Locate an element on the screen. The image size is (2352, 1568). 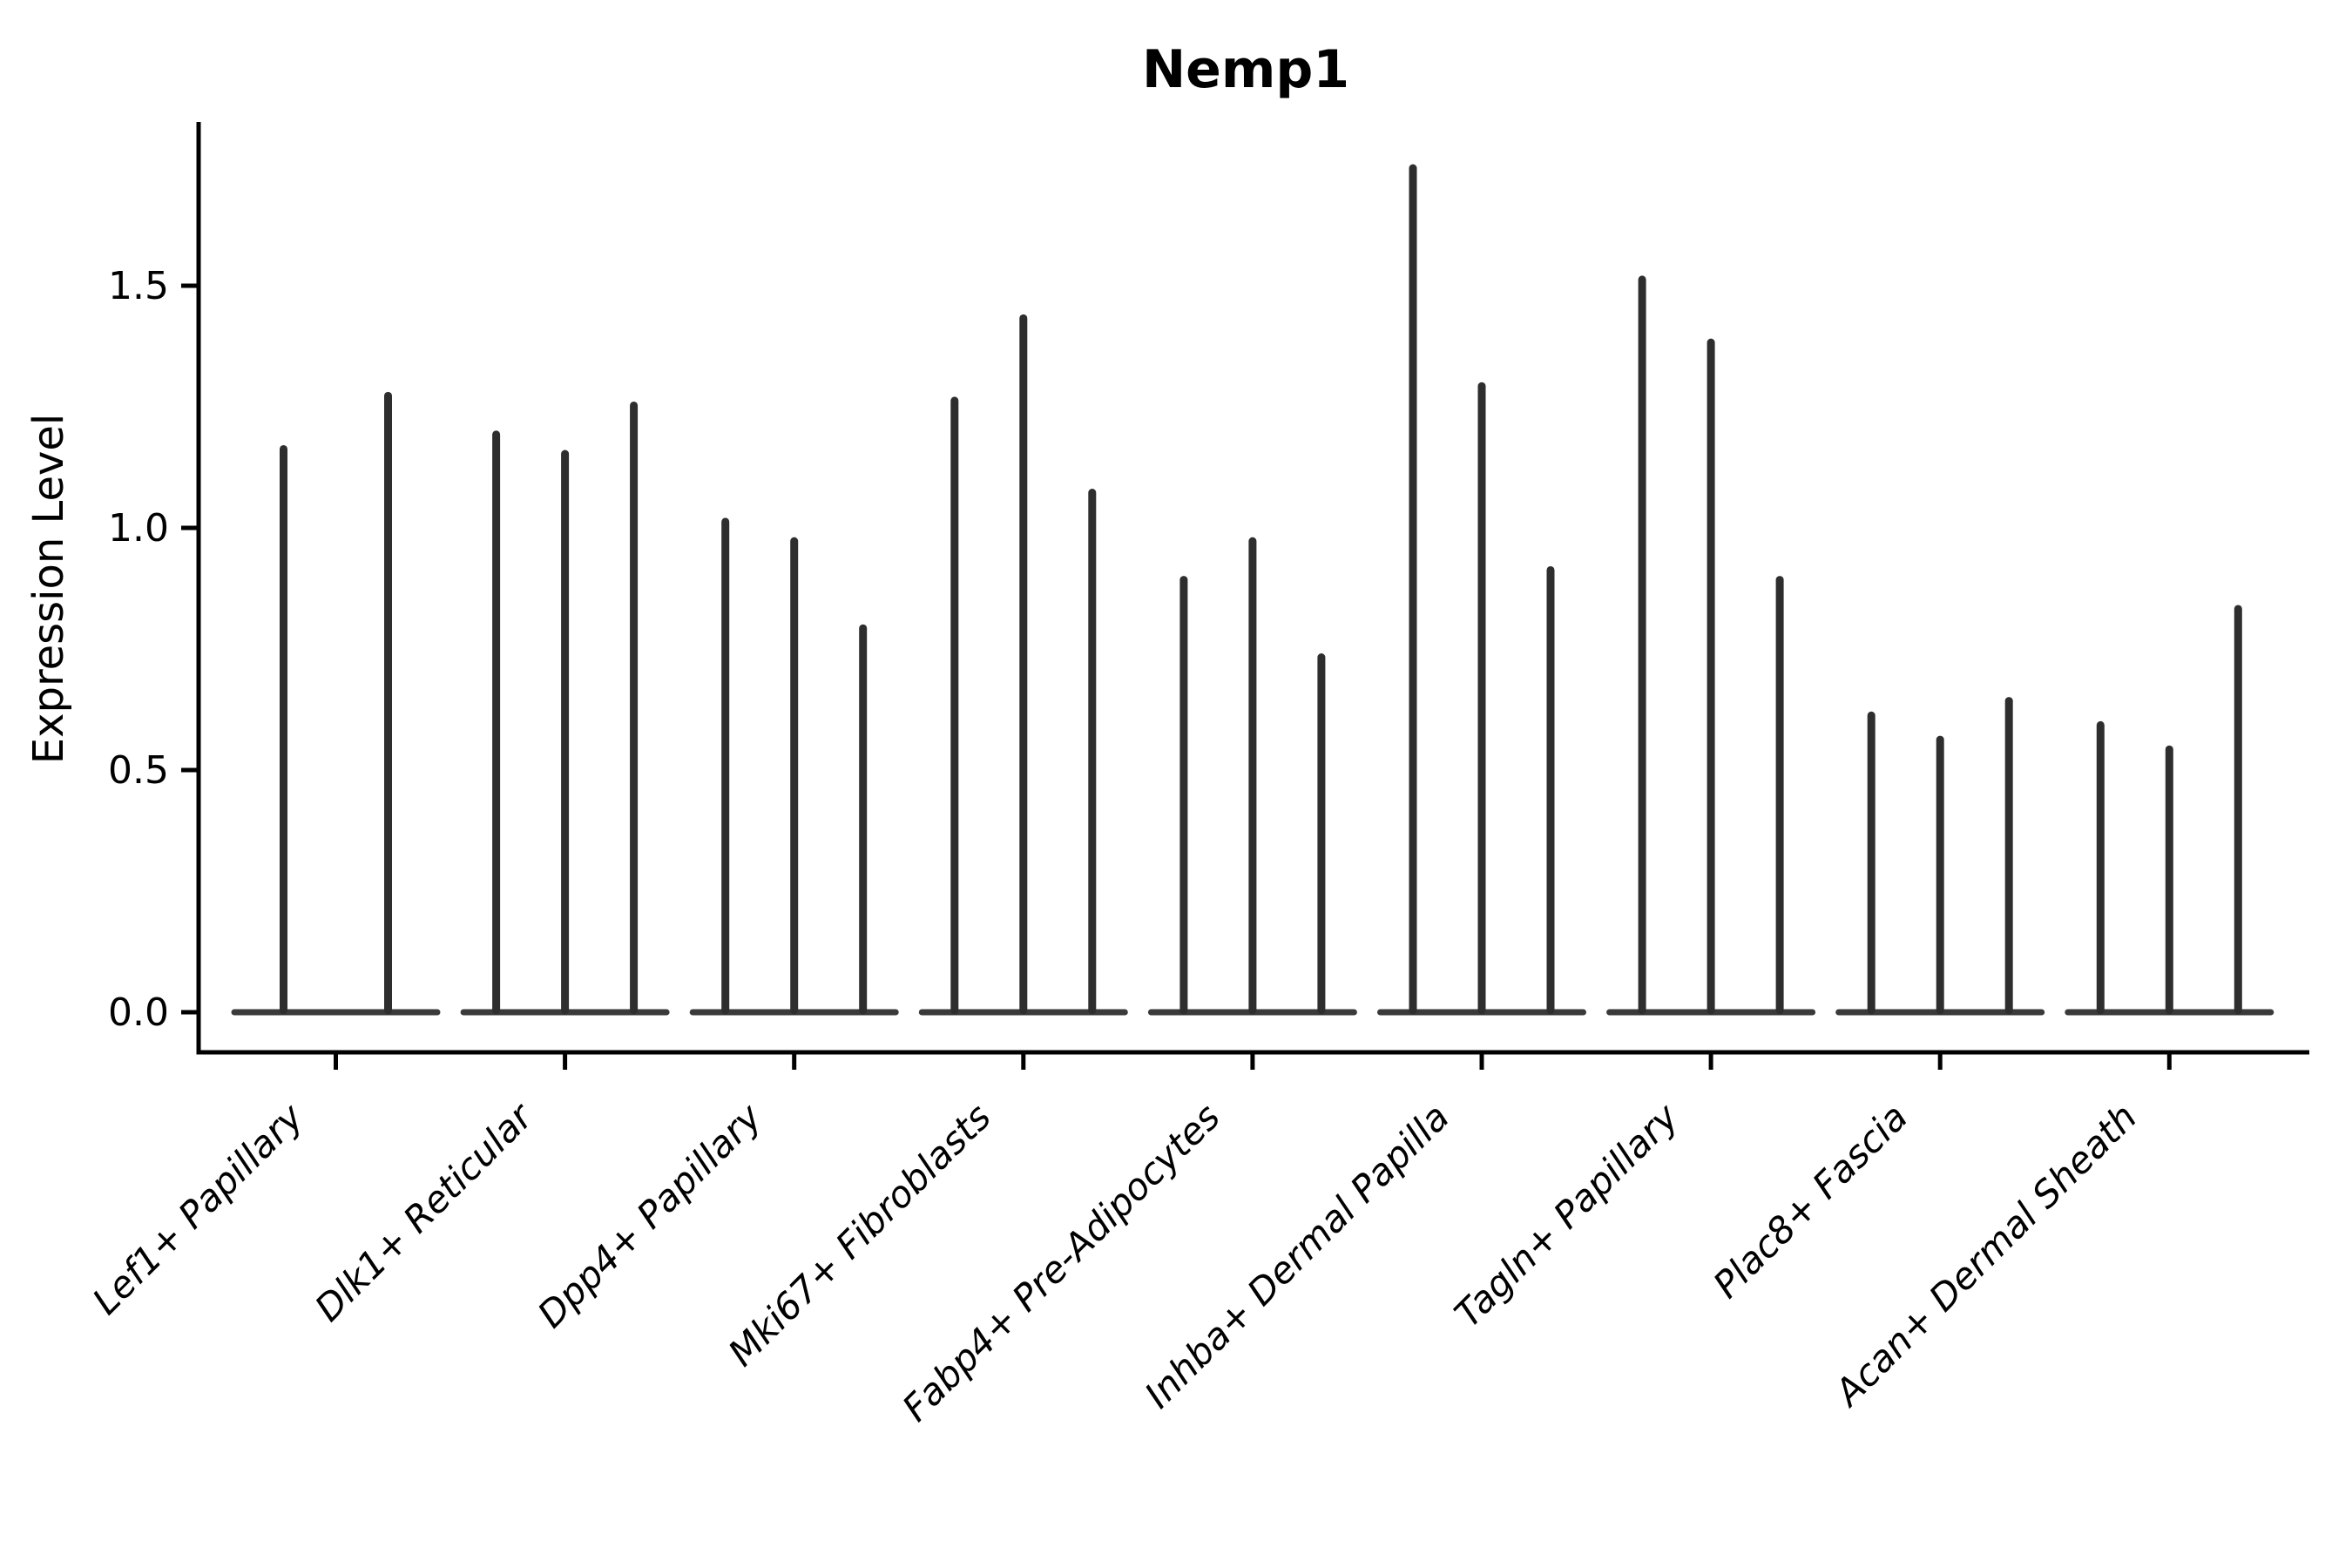
x-tick-label-3: Mki67+ Fibroblasts is located at coordinates (859, 1234).